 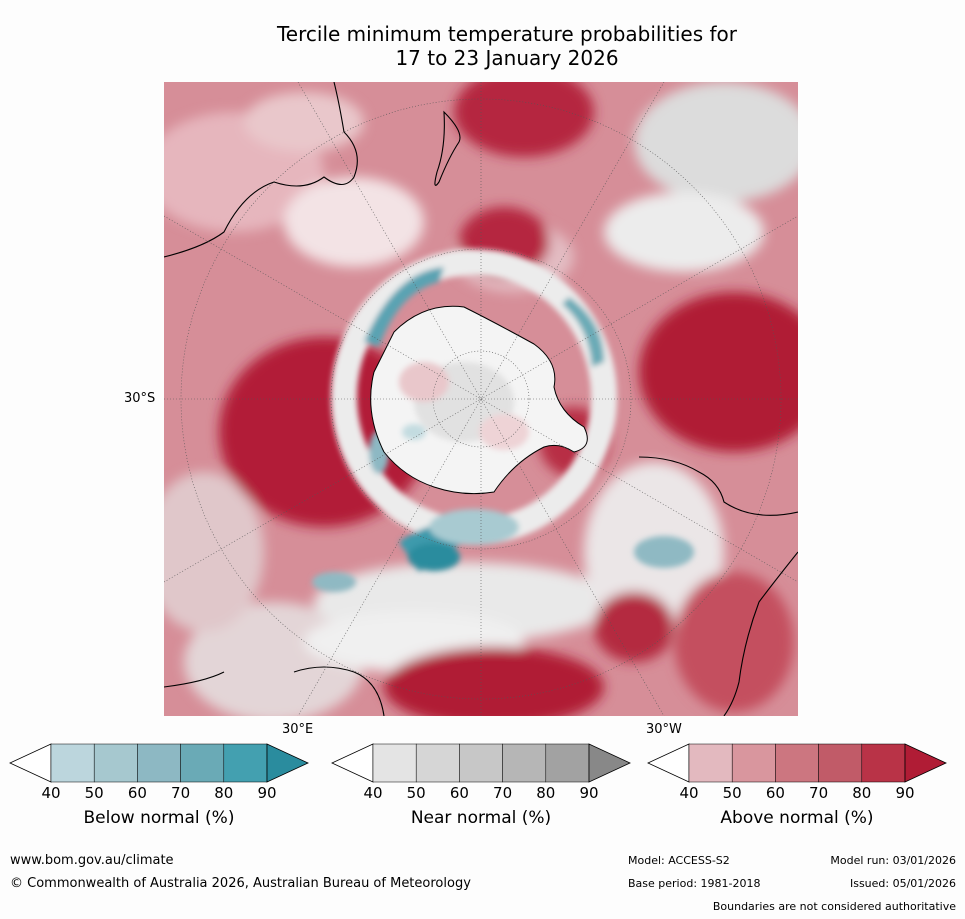 I want to click on longitude-label-west: 30°W, so click(x=664, y=729).